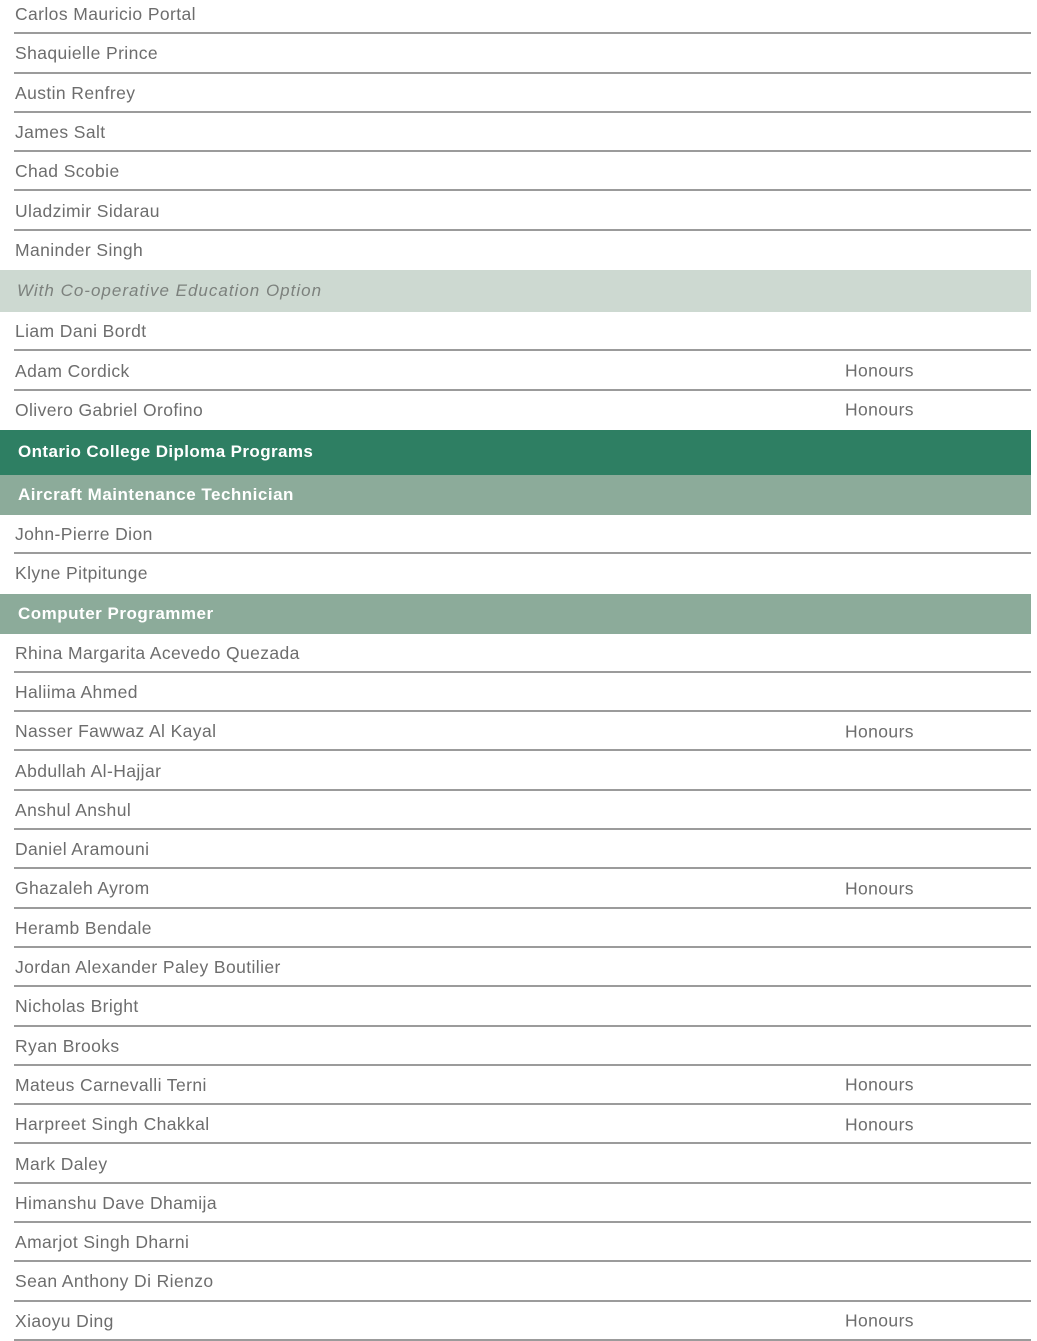 The height and width of the screenshot is (1341, 1037). Describe the element at coordinates (77, 1006) in the screenshot. I see `graduate-name: Nicholas Bright` at that location.